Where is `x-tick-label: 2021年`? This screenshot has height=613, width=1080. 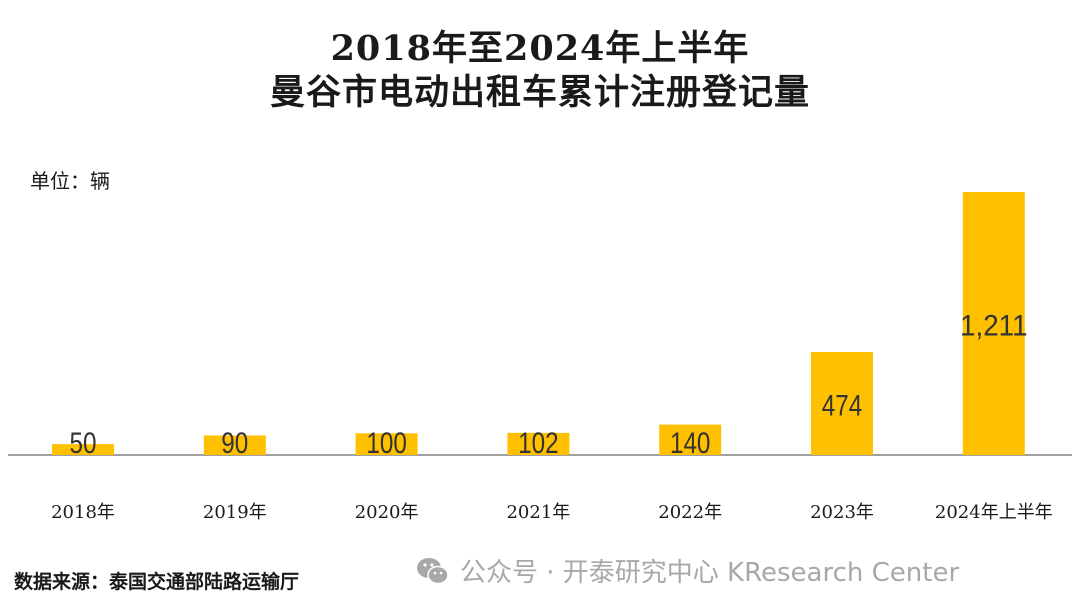
x-tick-label: 2021年 is located at coordinates (538, 512).